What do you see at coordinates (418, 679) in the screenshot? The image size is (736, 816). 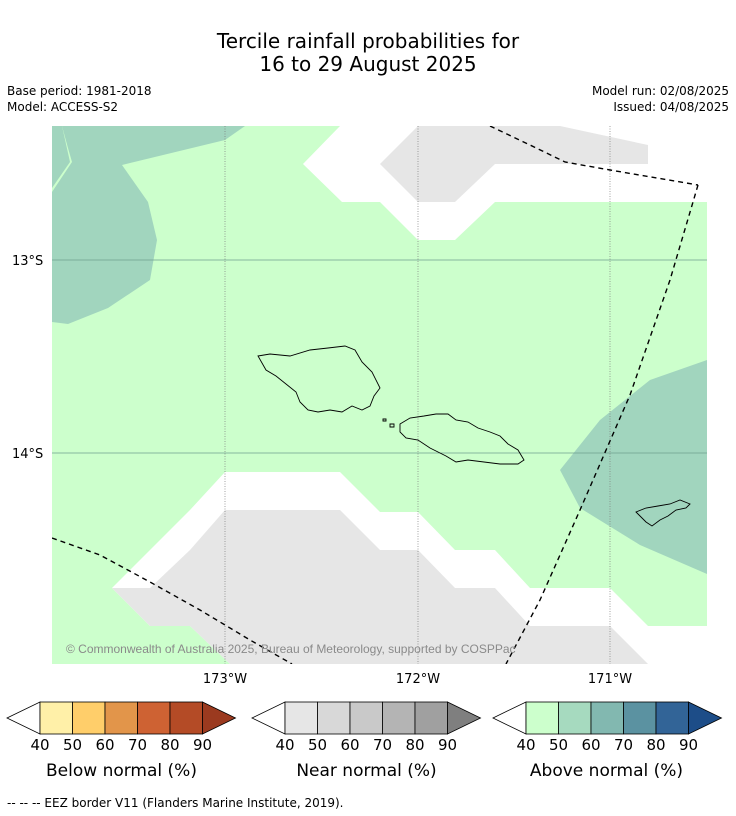 I see `lon-label-172w: 172°W` at bounding box center [418, 679].